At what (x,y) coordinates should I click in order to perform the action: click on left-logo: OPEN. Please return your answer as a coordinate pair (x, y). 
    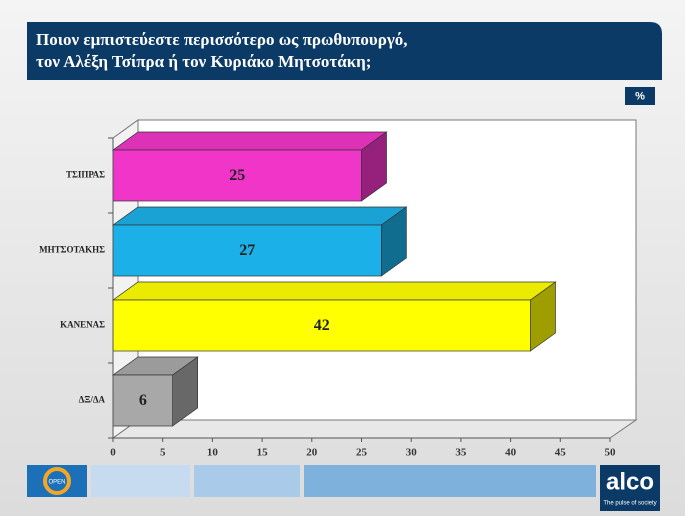
    Looking at the image, I should click on (56, 483).